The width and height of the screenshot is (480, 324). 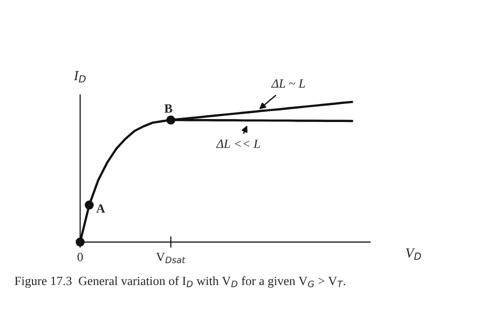 I want to click on annotation: ΔL << L, so click(x=238, y=144).